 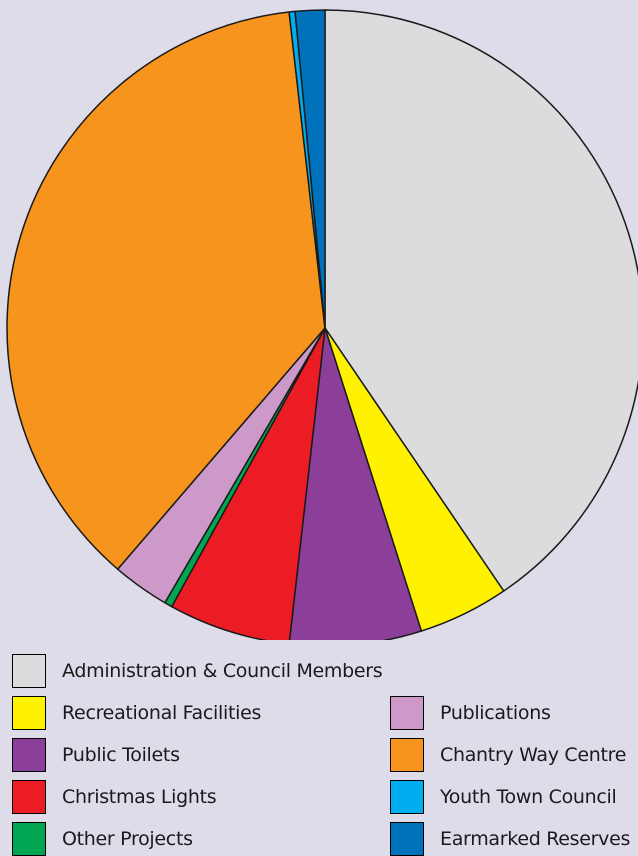 I want to click on legend-label: Administration & Council Members, so click(x=222, y=671).